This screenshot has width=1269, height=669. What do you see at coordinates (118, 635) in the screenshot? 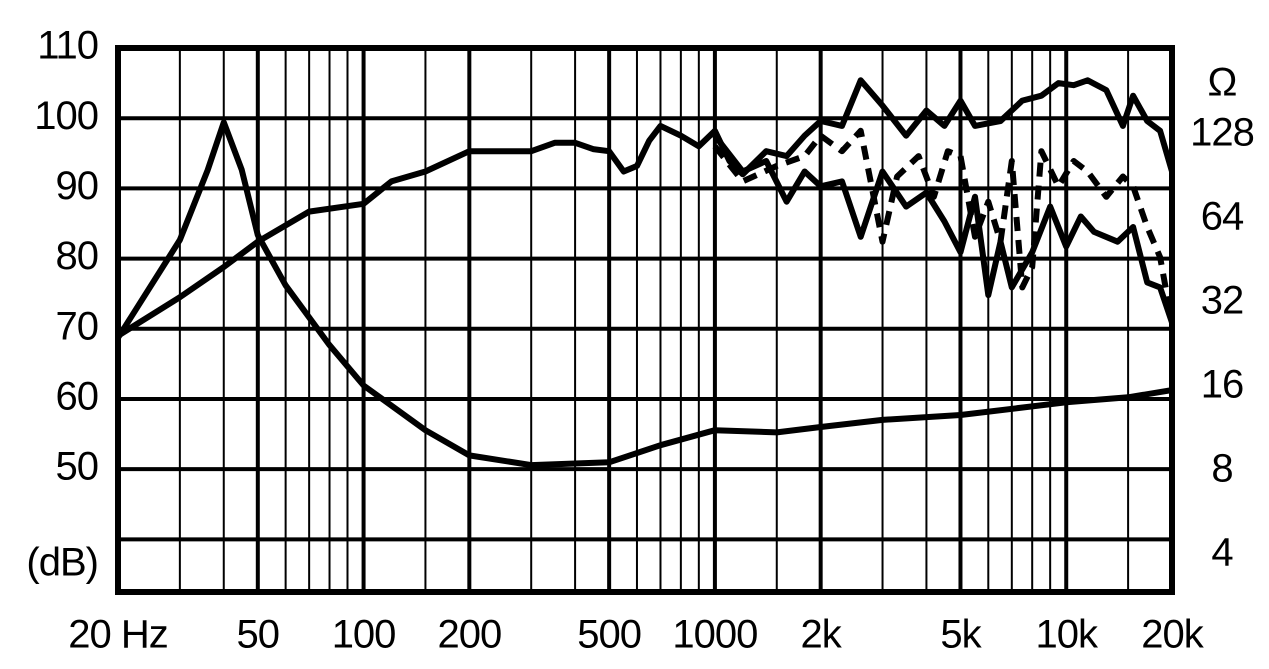
I see `x-tick-label: 20 Hz` at bounding box center [118, 635].